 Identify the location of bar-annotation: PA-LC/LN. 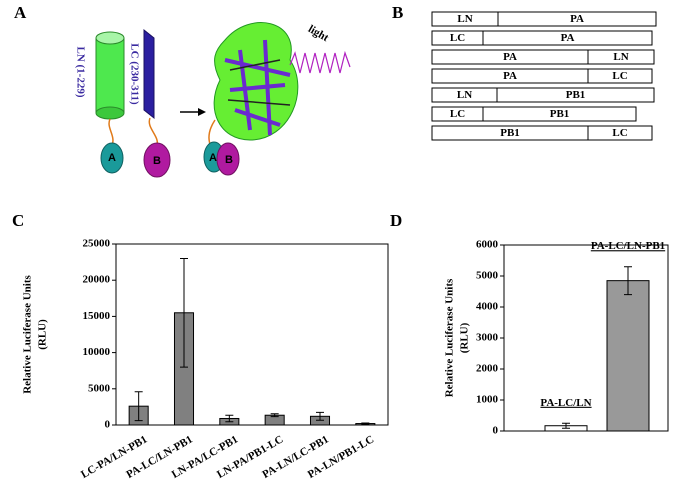
(565, 403).